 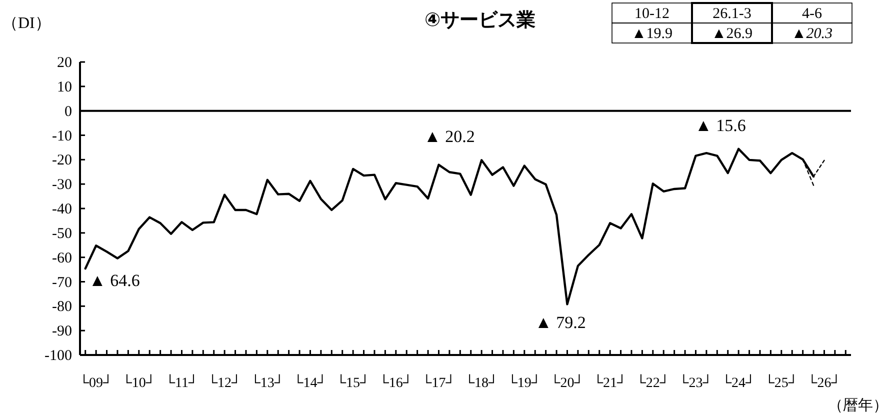 What do you see at coordinates (139, 382) in the screenshot?
I see `x-tick-label: └10┘` at bounding box center [139, 382].